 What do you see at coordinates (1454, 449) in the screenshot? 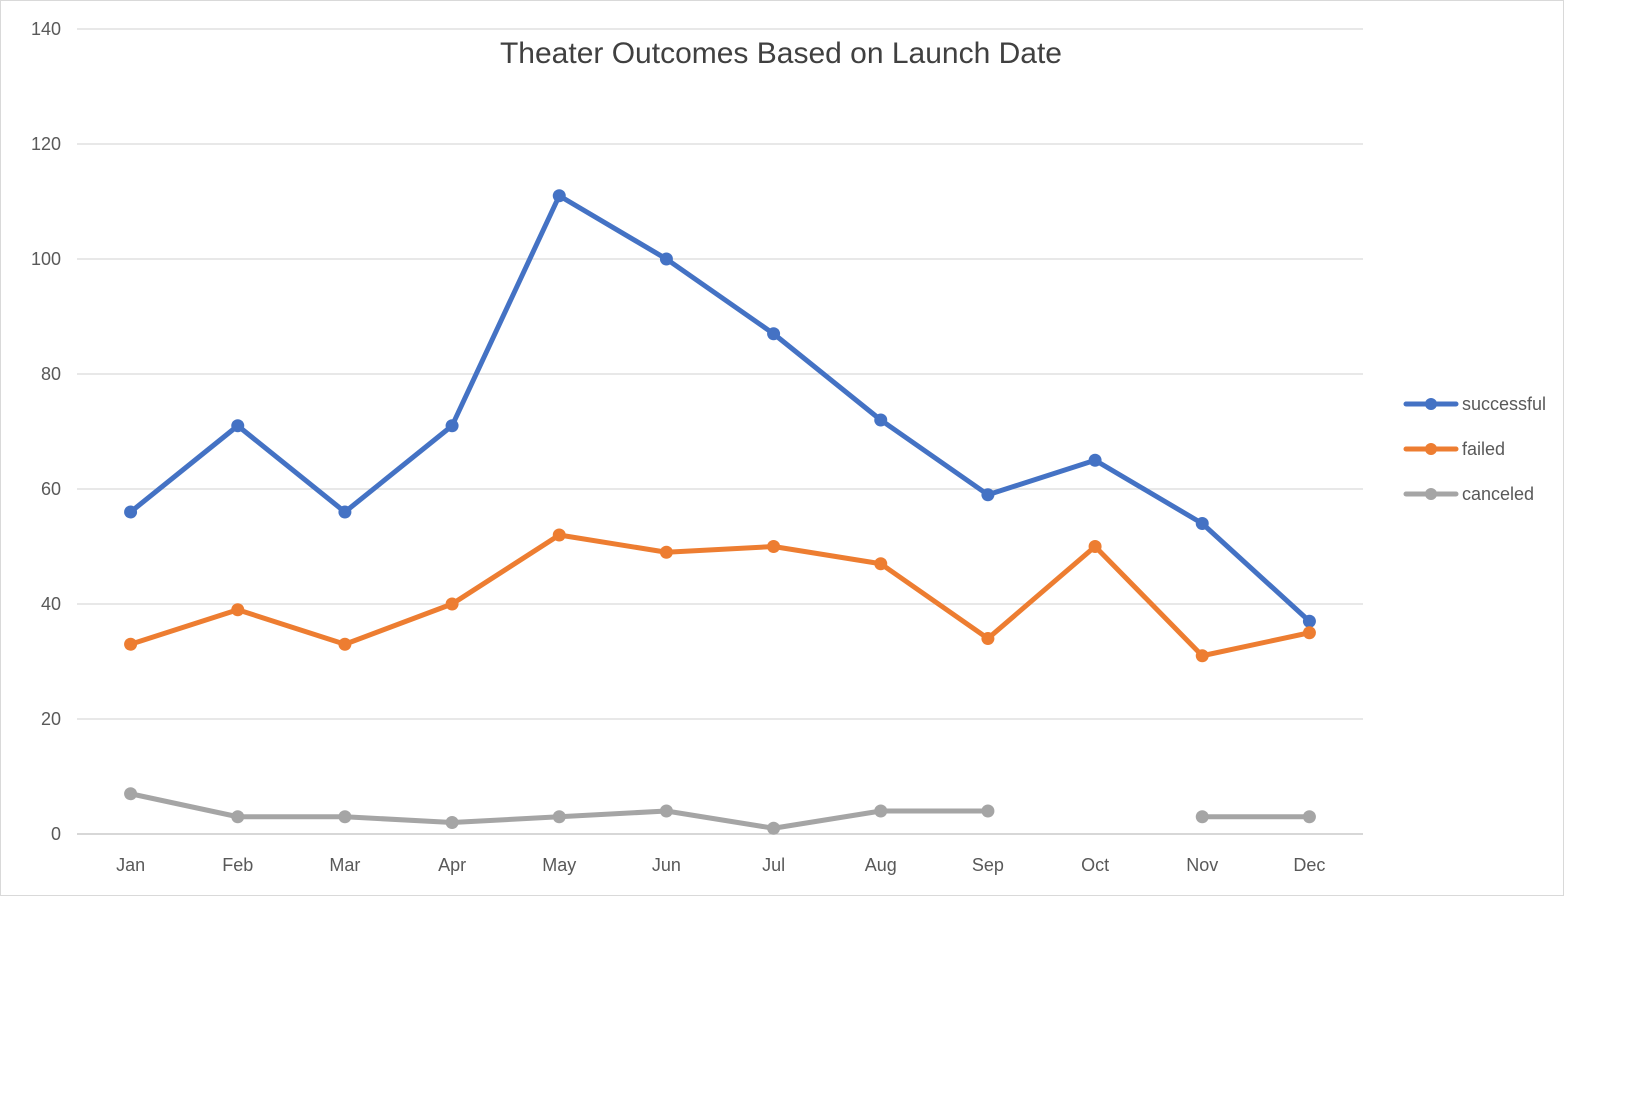
I see `legend-item-failed: failed` at bounding box center [1454, 449].